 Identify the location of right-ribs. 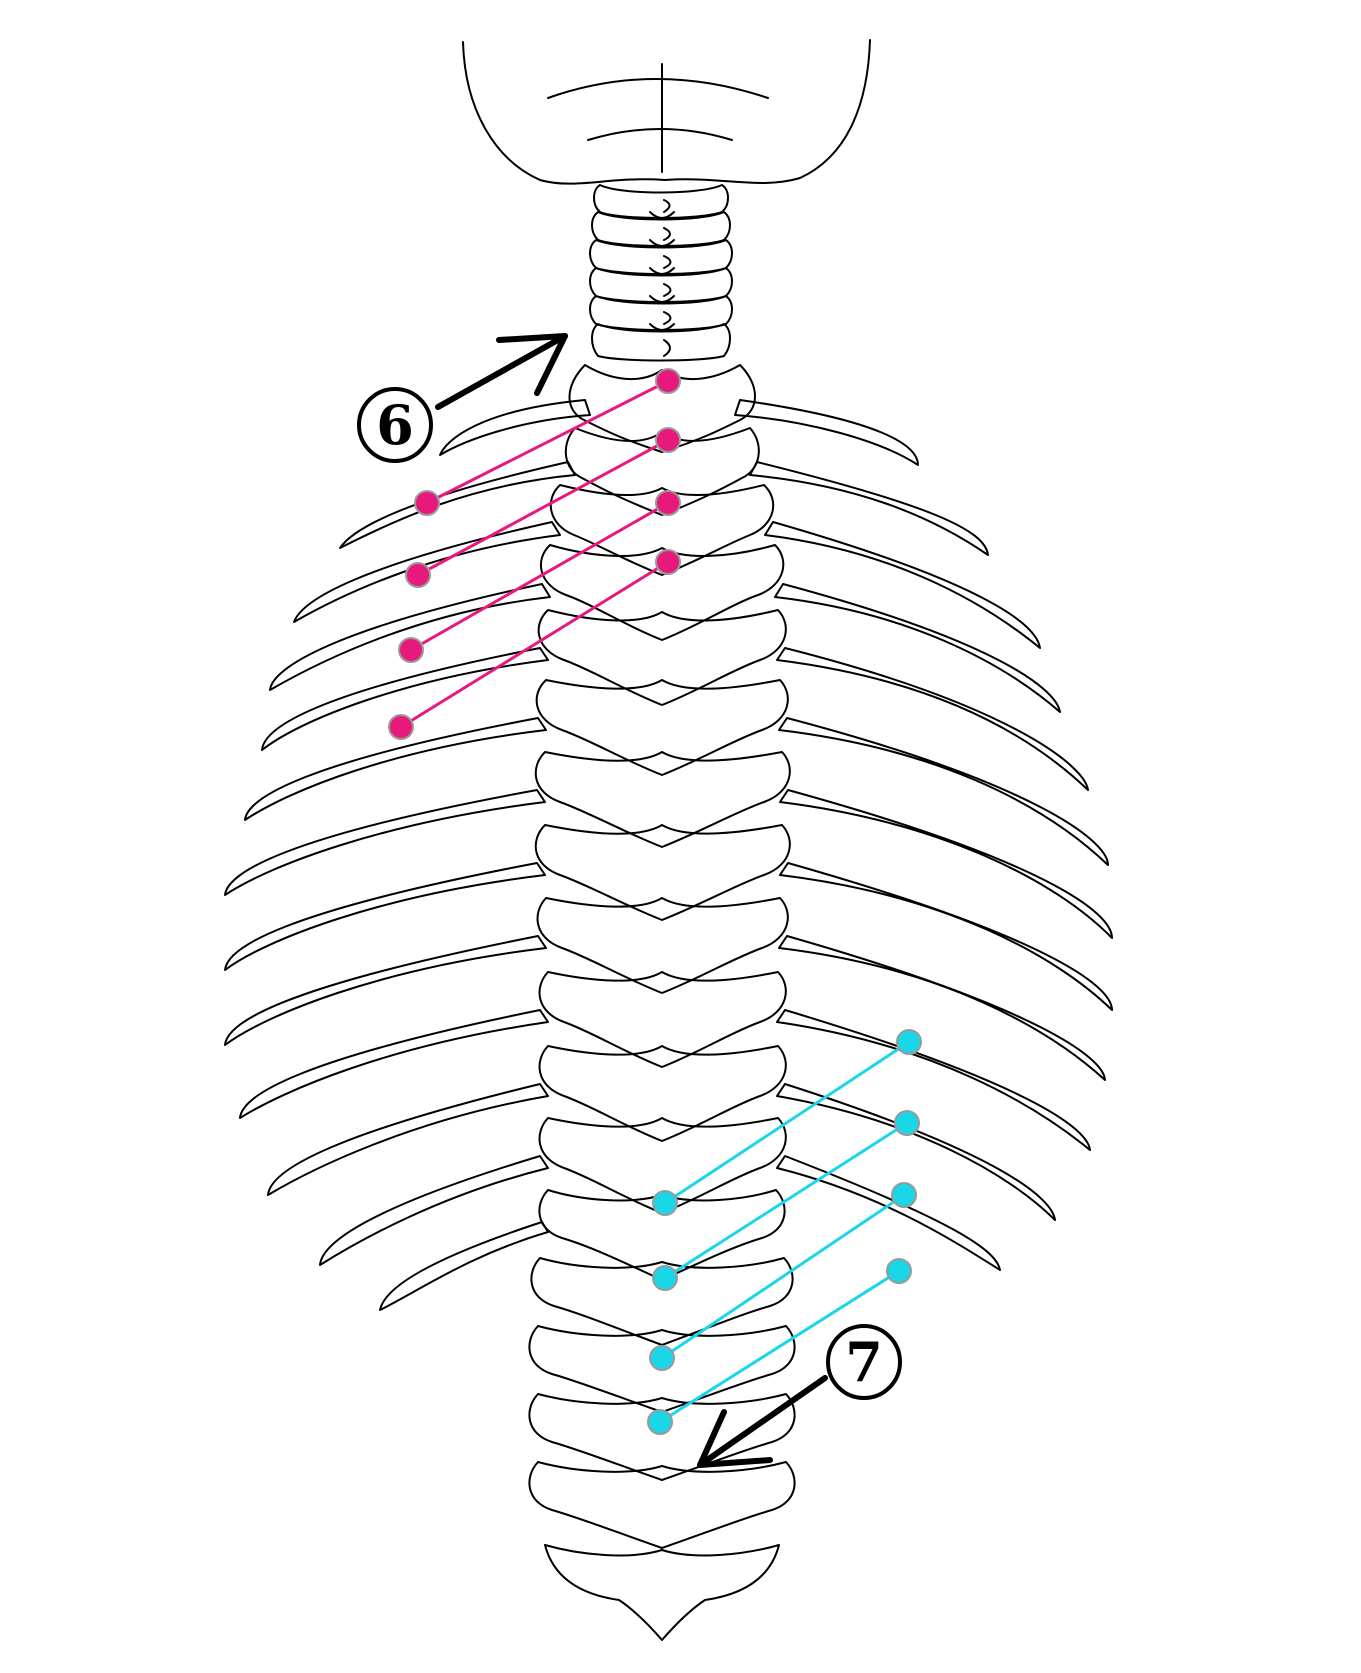
(923, 835).